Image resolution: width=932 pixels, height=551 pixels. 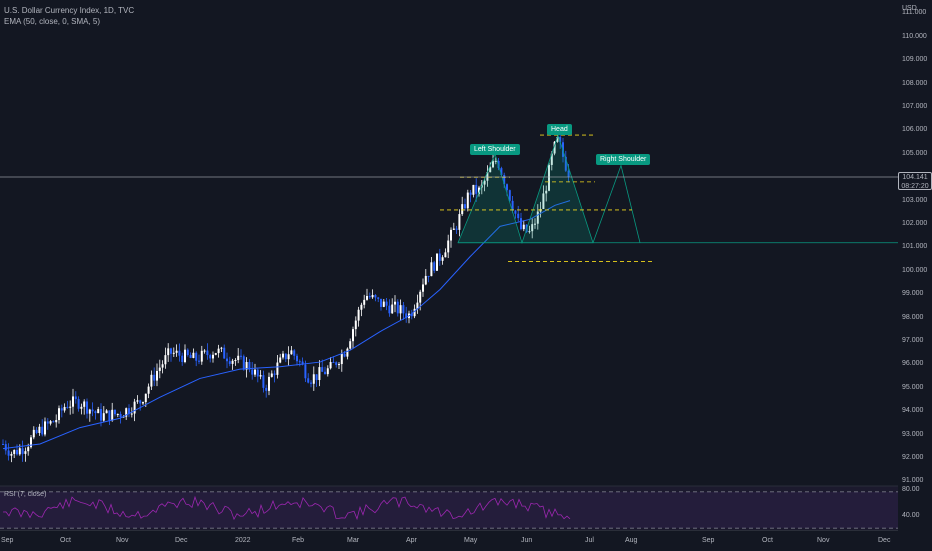 I want to click on rsi-lower-label: 40.00, so click(x=911, y=515).